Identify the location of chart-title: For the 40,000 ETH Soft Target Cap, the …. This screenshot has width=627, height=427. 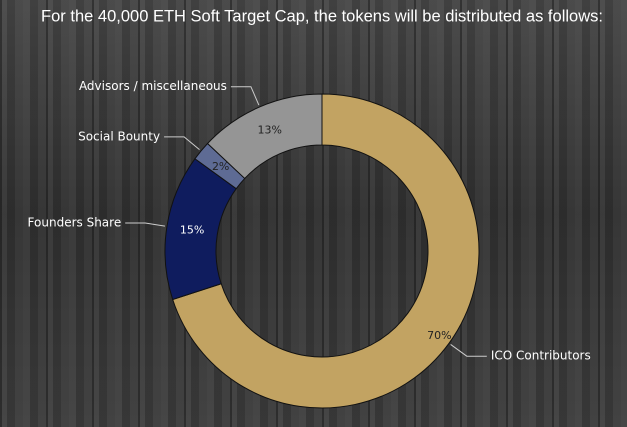
(322, 16).